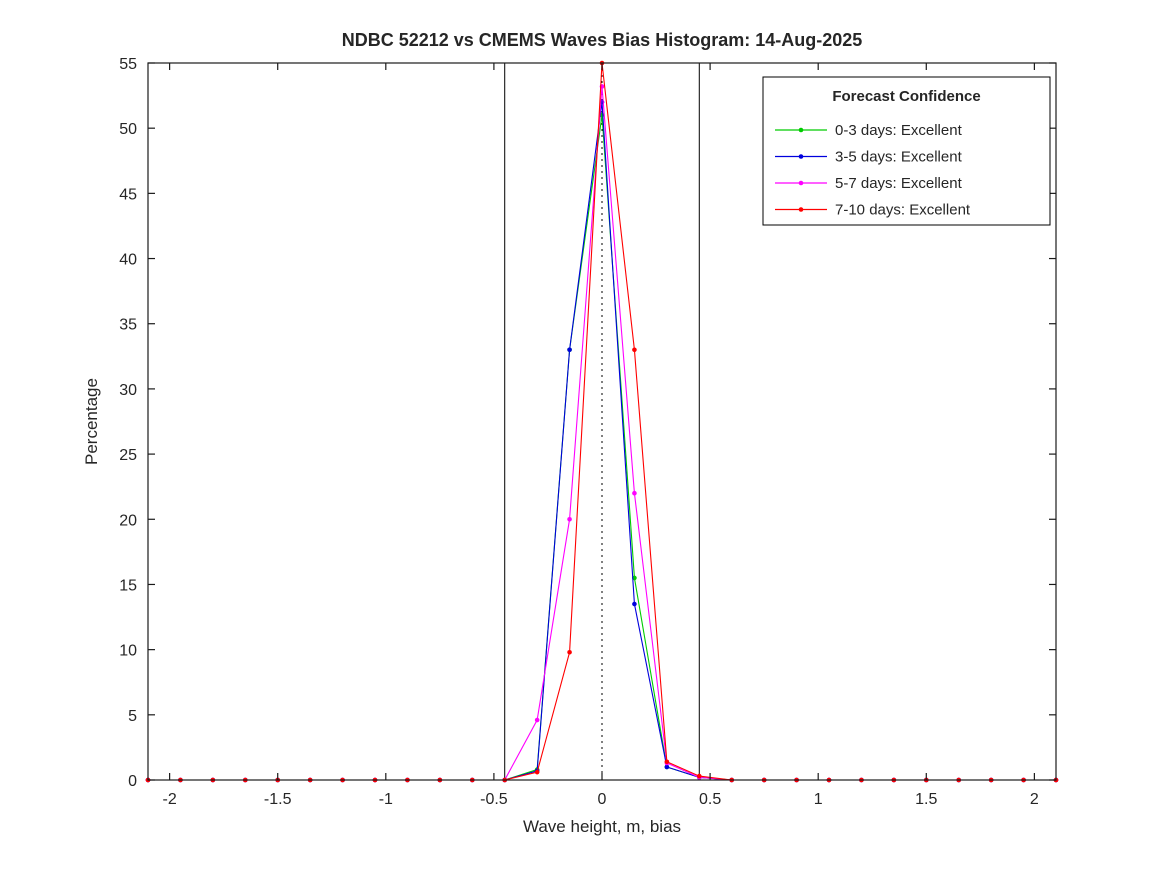  What do you see at coordinates (128, 585) in the screenshot?
I see `y-tick-label: 15` at bounding box center [128, 585].